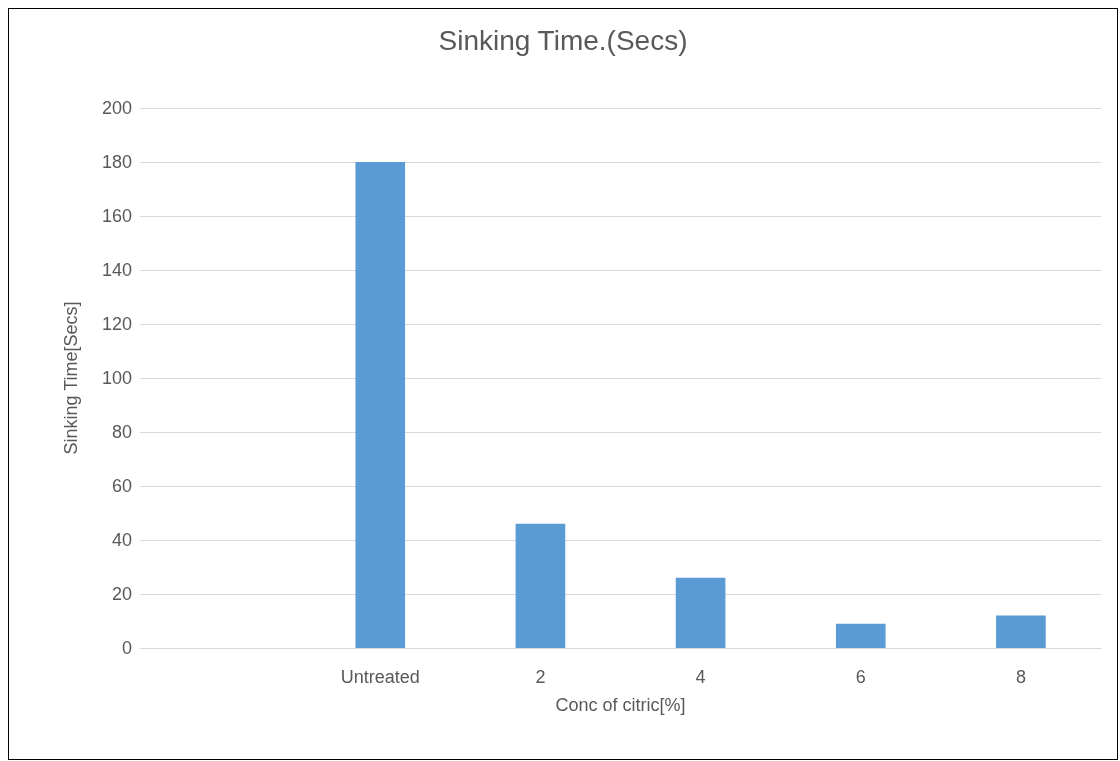  Describe the element at coordinates (540, 677) in the screenshot. I see `x-tick-label: 2` at that location.